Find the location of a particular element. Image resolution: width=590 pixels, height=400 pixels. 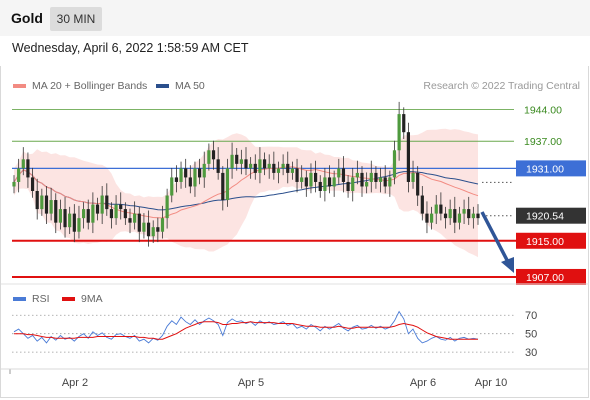

level-1907-00-label: 1907.00 is located at coordinates (545, 278).